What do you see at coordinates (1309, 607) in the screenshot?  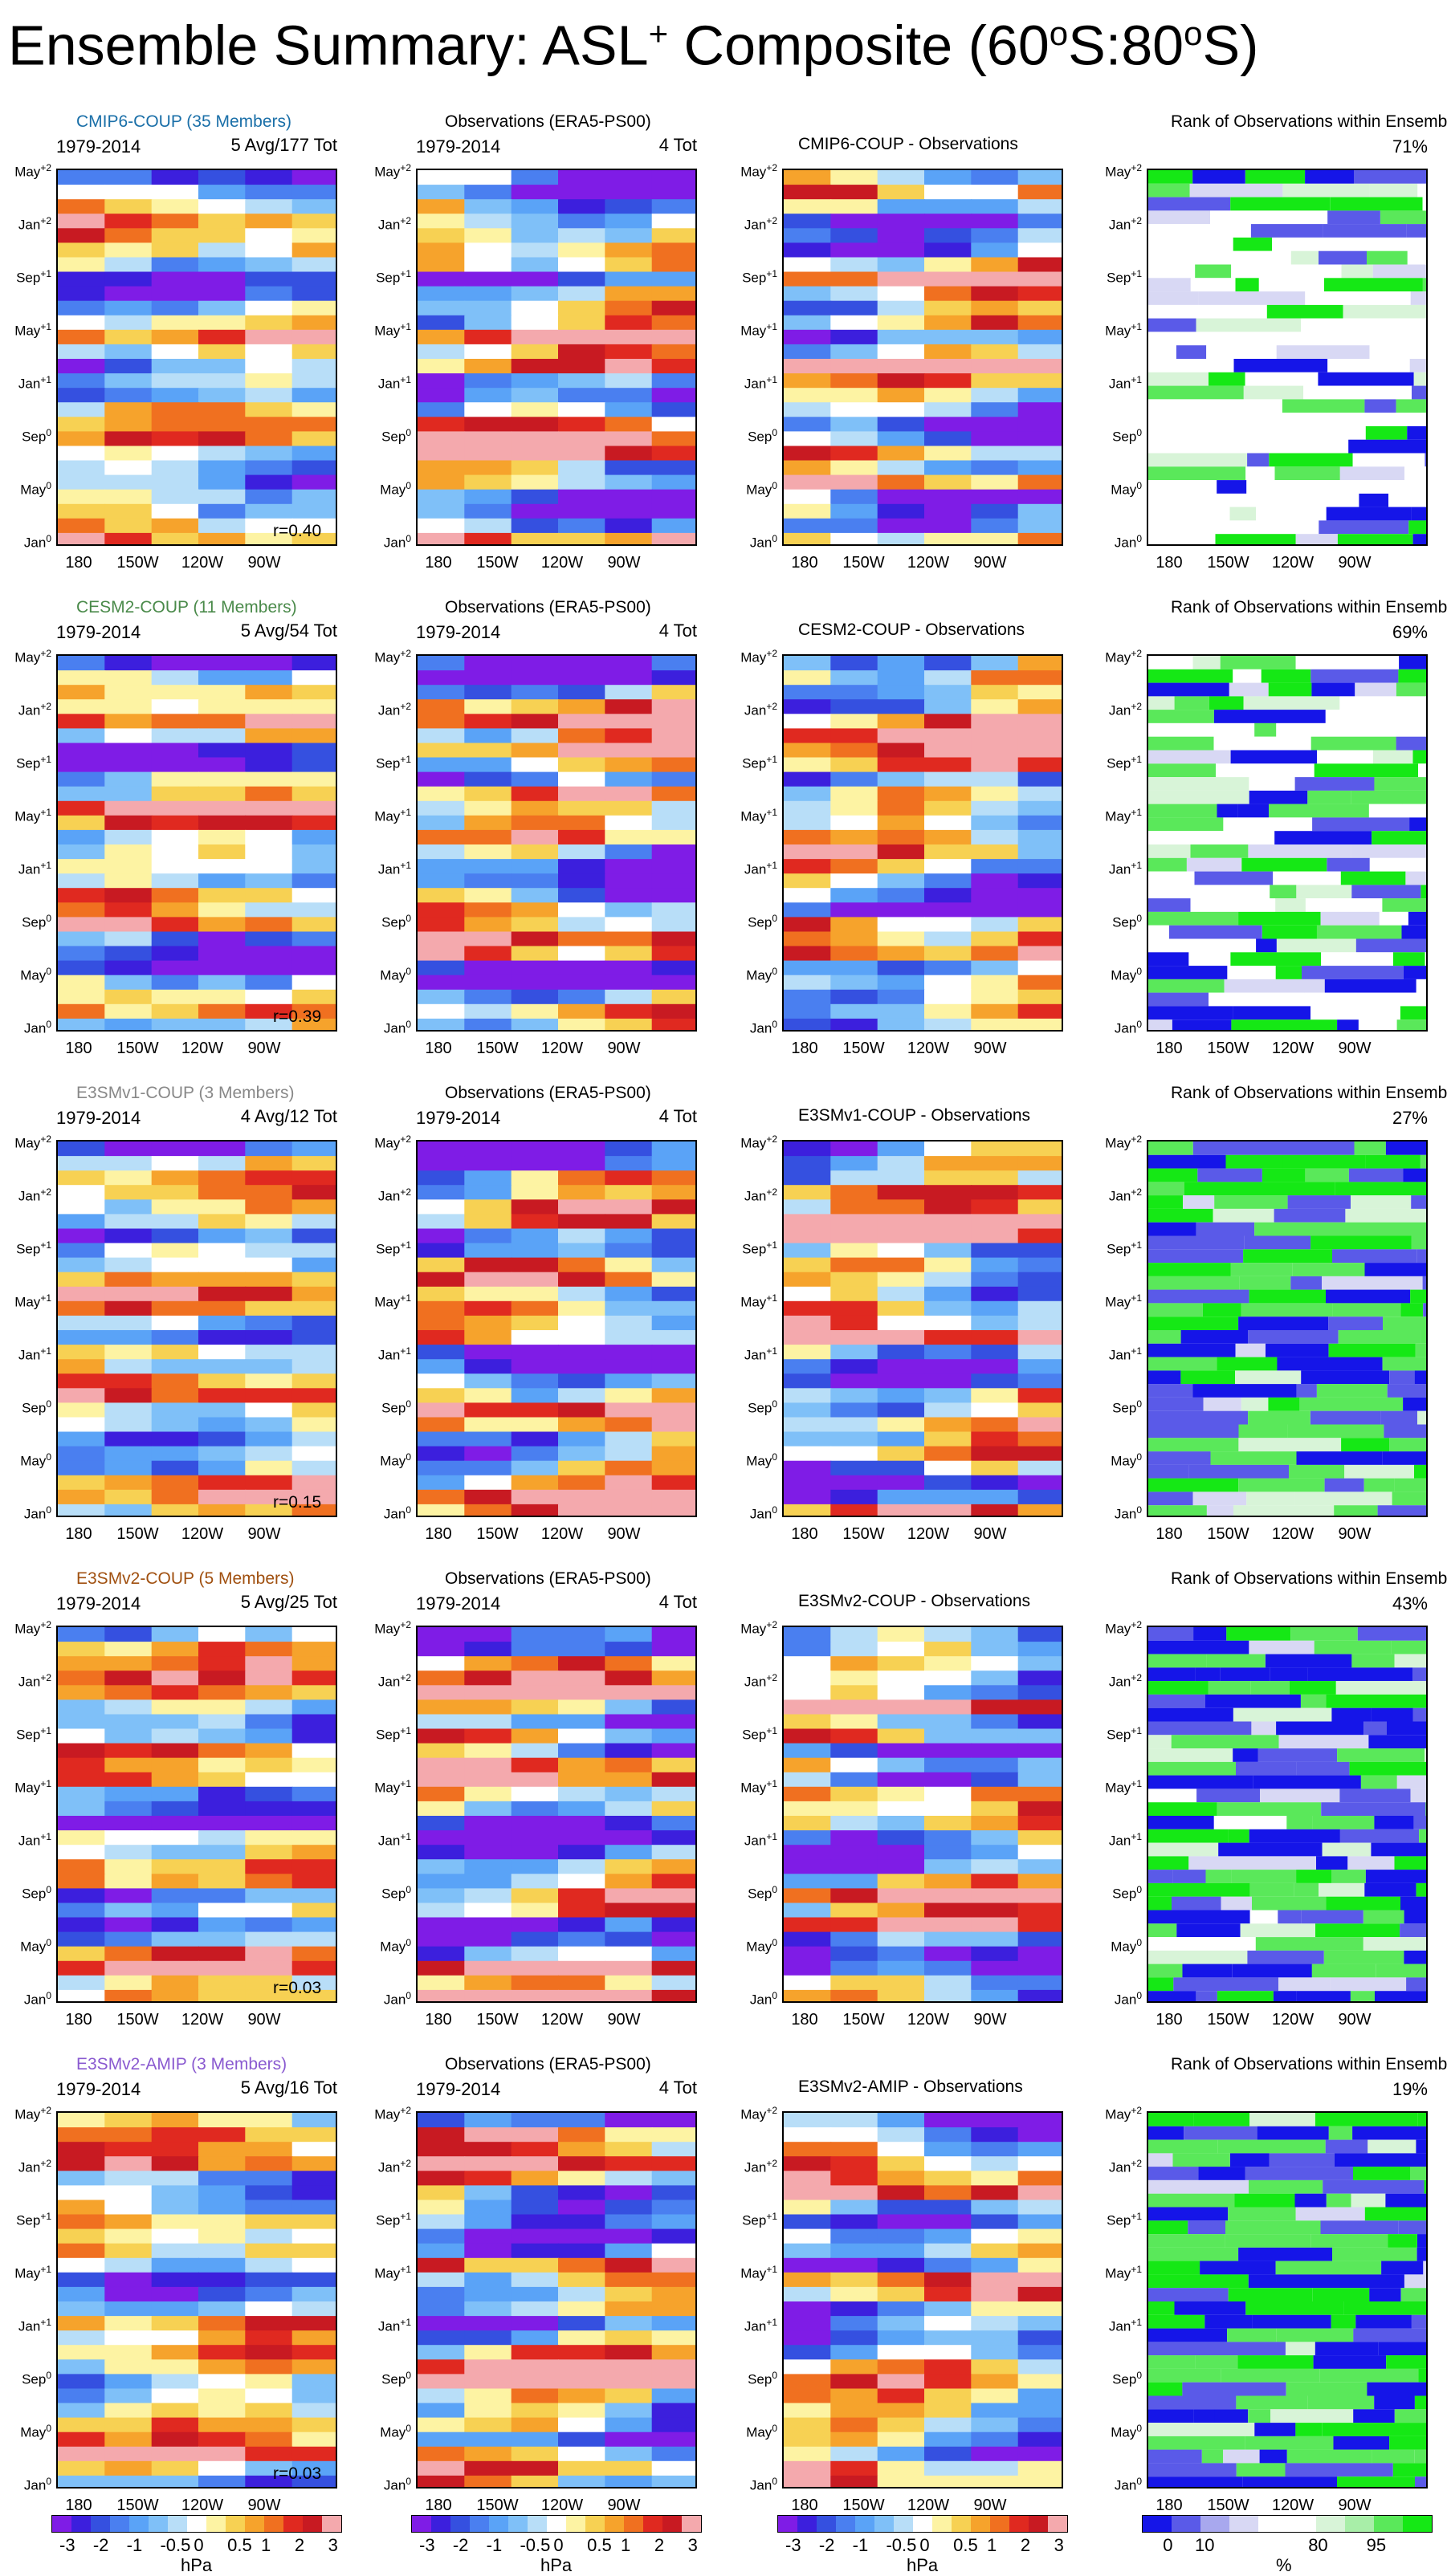 I see `panel-title: Rank of Observations within Ensemble` at bounding box center [1309, 607].